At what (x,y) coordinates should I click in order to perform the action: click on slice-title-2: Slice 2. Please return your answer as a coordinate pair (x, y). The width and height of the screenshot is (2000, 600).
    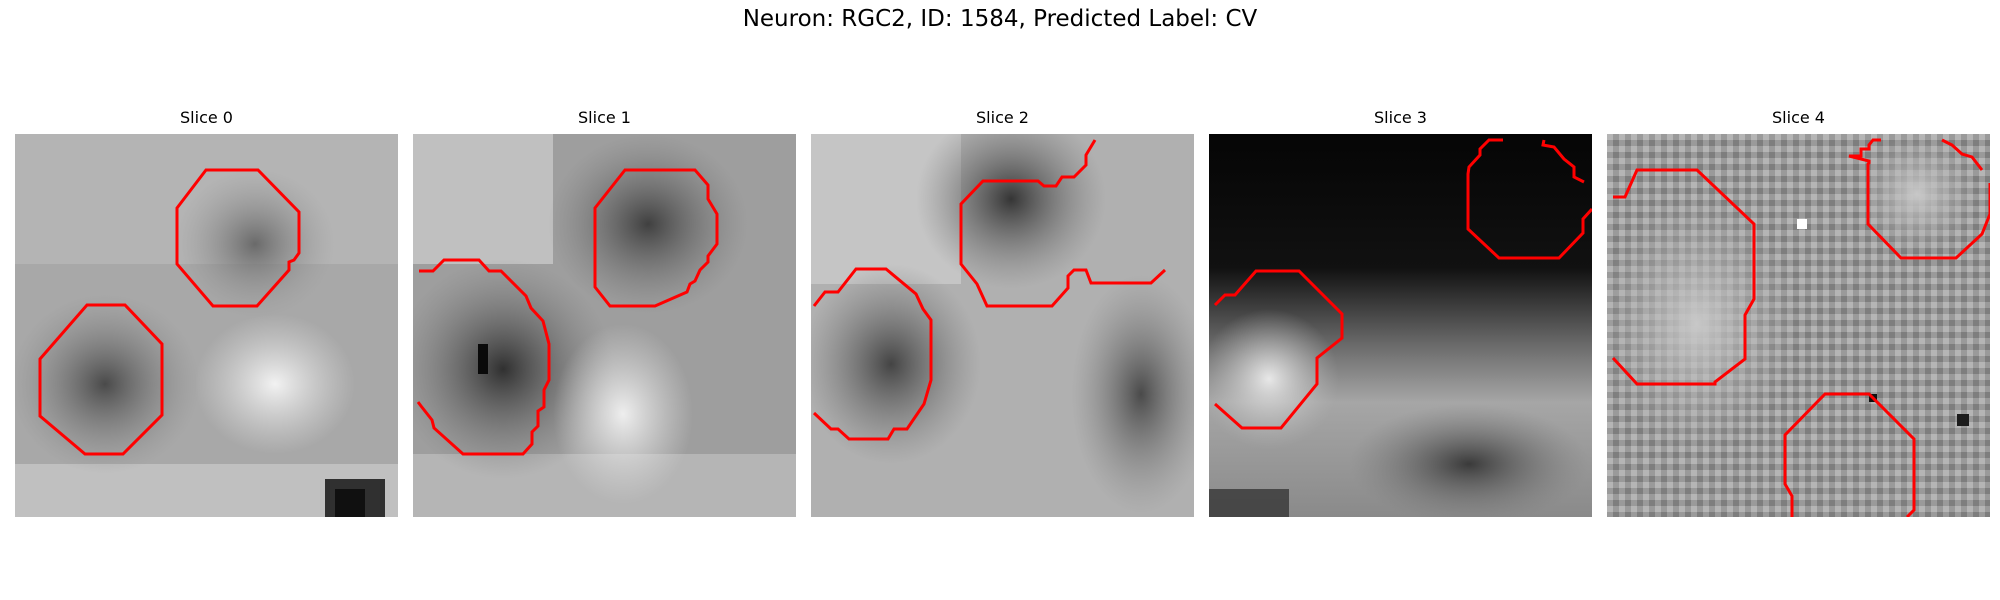
    Looking at the image, I should click on (1002, 117).